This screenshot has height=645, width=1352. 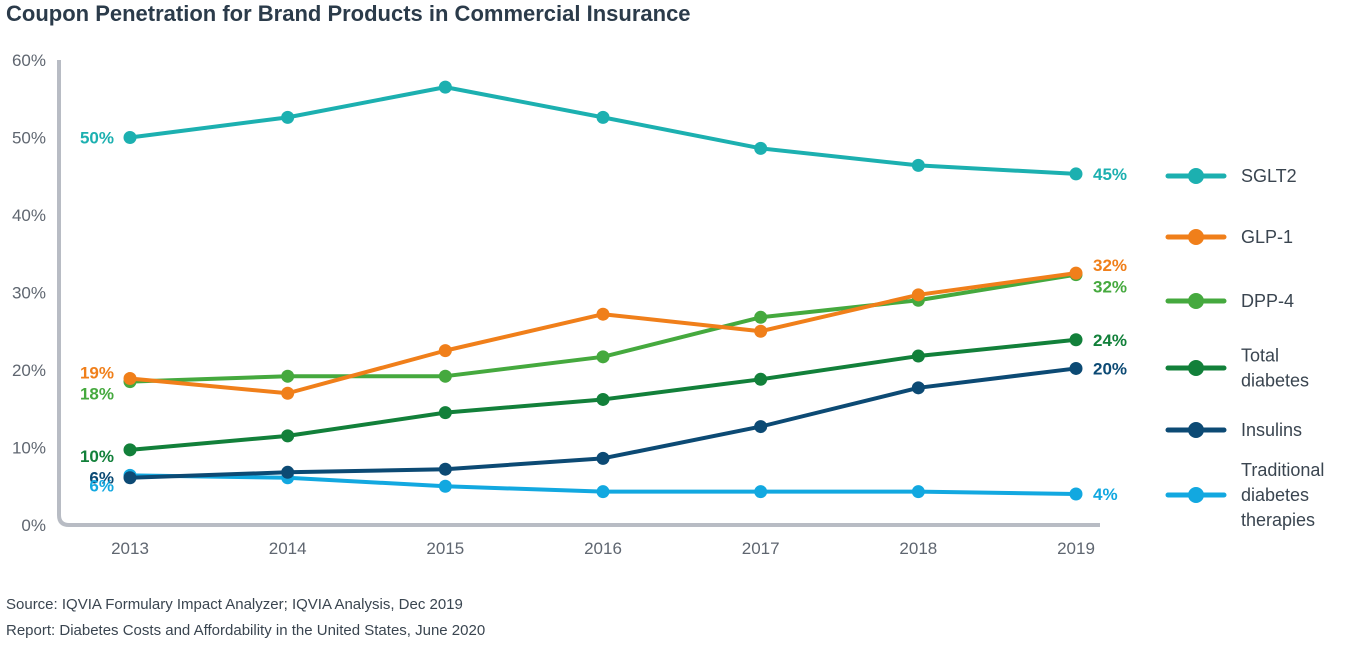 What do you see at coordinates (97, 138) in the screenshot?
I see `start-data-label: 50%` at bounding box center [97, 138].